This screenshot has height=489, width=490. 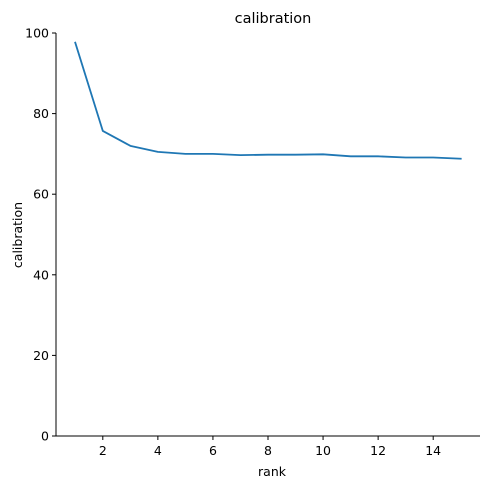 I want to click on y-tick-label: 100, so click(x=37, y=33).